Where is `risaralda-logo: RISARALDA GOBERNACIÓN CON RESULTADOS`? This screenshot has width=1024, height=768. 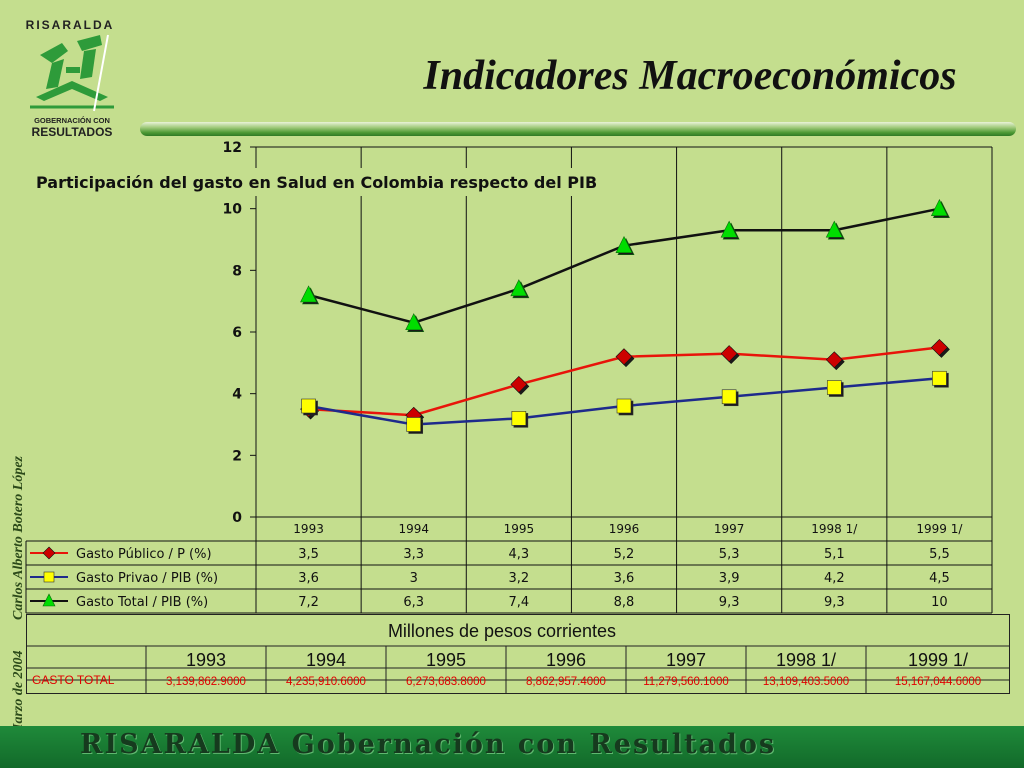
risaralda-logo: RISARALDA GOBERNACIÓN CON RESULTADOS is located at coordinates (72, 77).